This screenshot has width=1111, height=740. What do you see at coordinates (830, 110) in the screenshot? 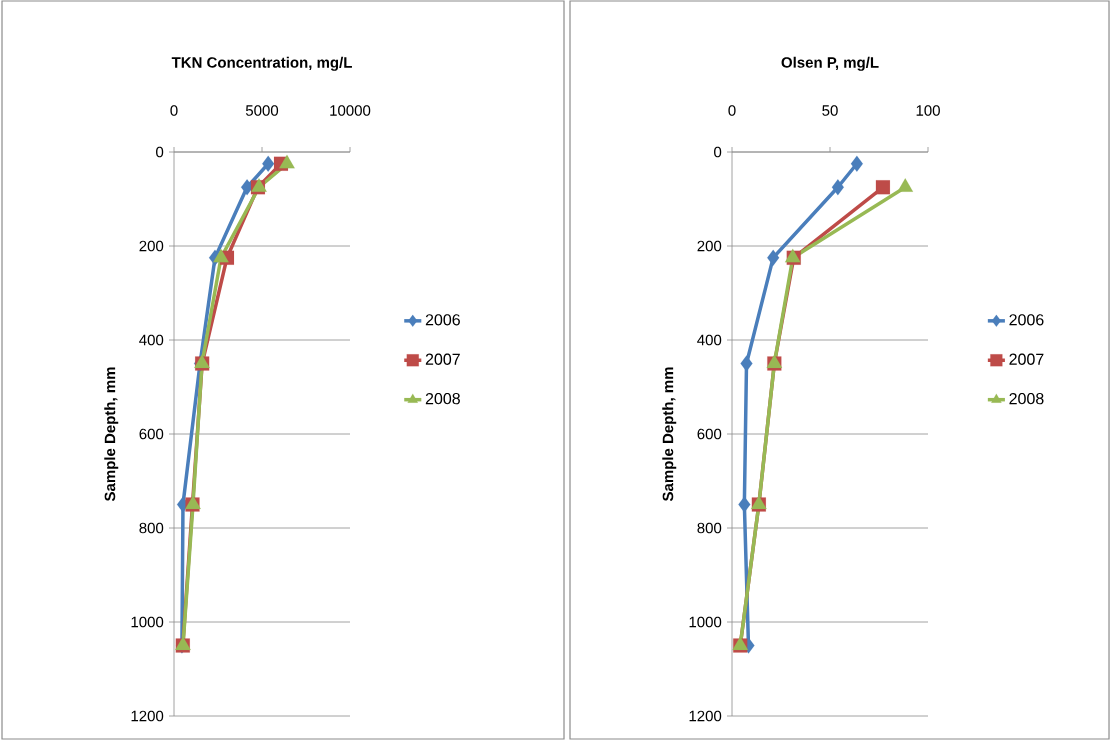
I see `x-tick-label: 50` at bounding box center [830, 110].